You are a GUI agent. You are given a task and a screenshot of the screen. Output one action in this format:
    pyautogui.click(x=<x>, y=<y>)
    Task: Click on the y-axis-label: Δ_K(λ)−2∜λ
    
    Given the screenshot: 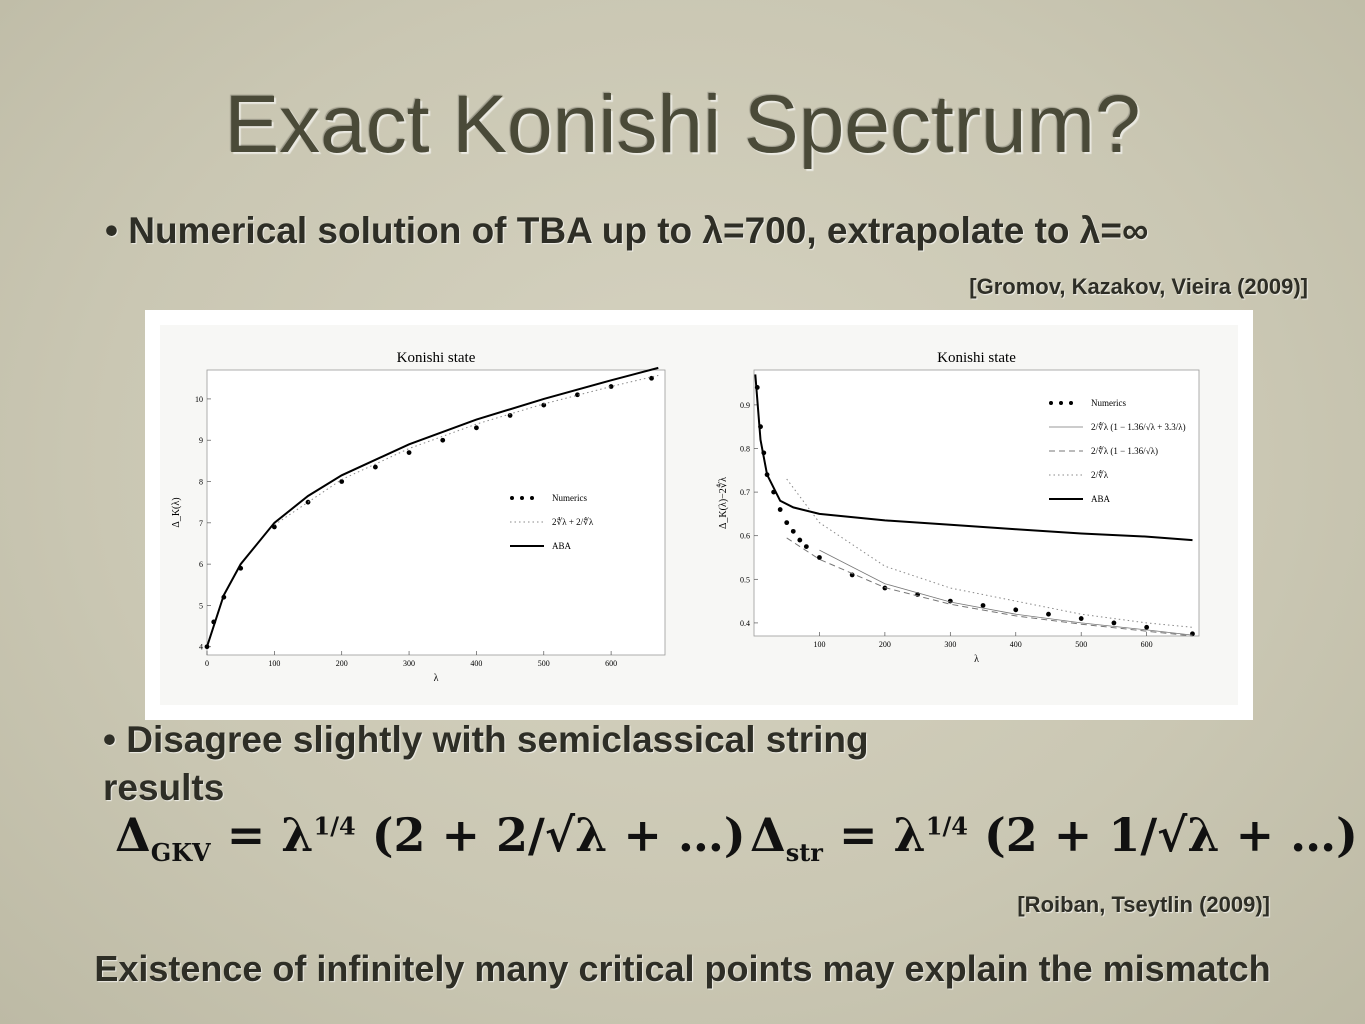 What is the action you would take?
    pyautogui.click(x=723, y=503)
    